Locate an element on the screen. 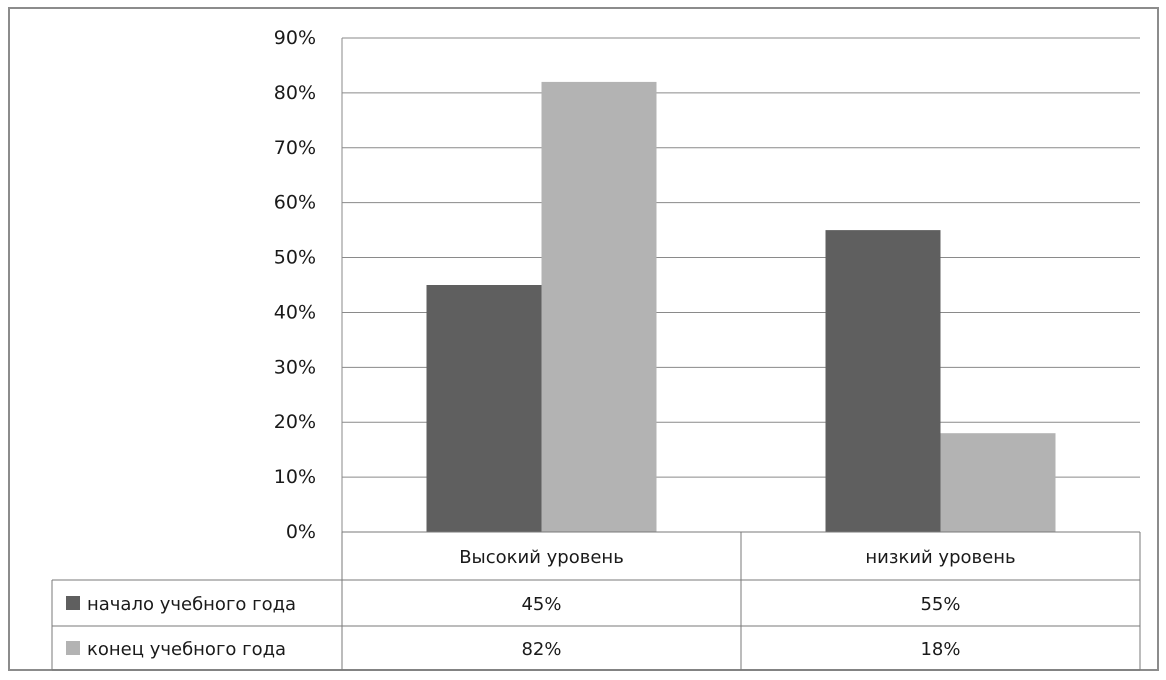 Image resolution: width=1166 pixels, height=680 pixels. y-tick-label: 10% is located at coordinates (295, 477).